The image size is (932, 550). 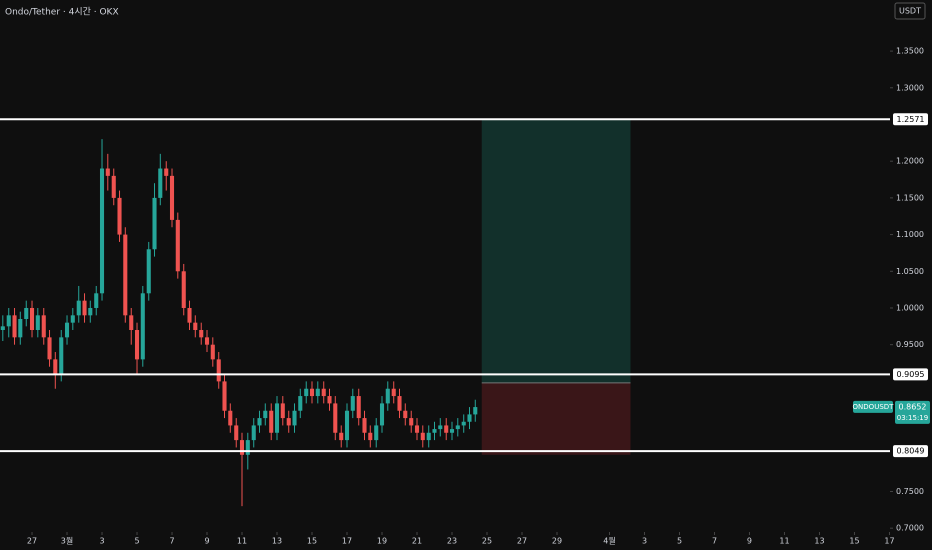 I want to click on level-label: 0.9095, so click(x=911, y=374).